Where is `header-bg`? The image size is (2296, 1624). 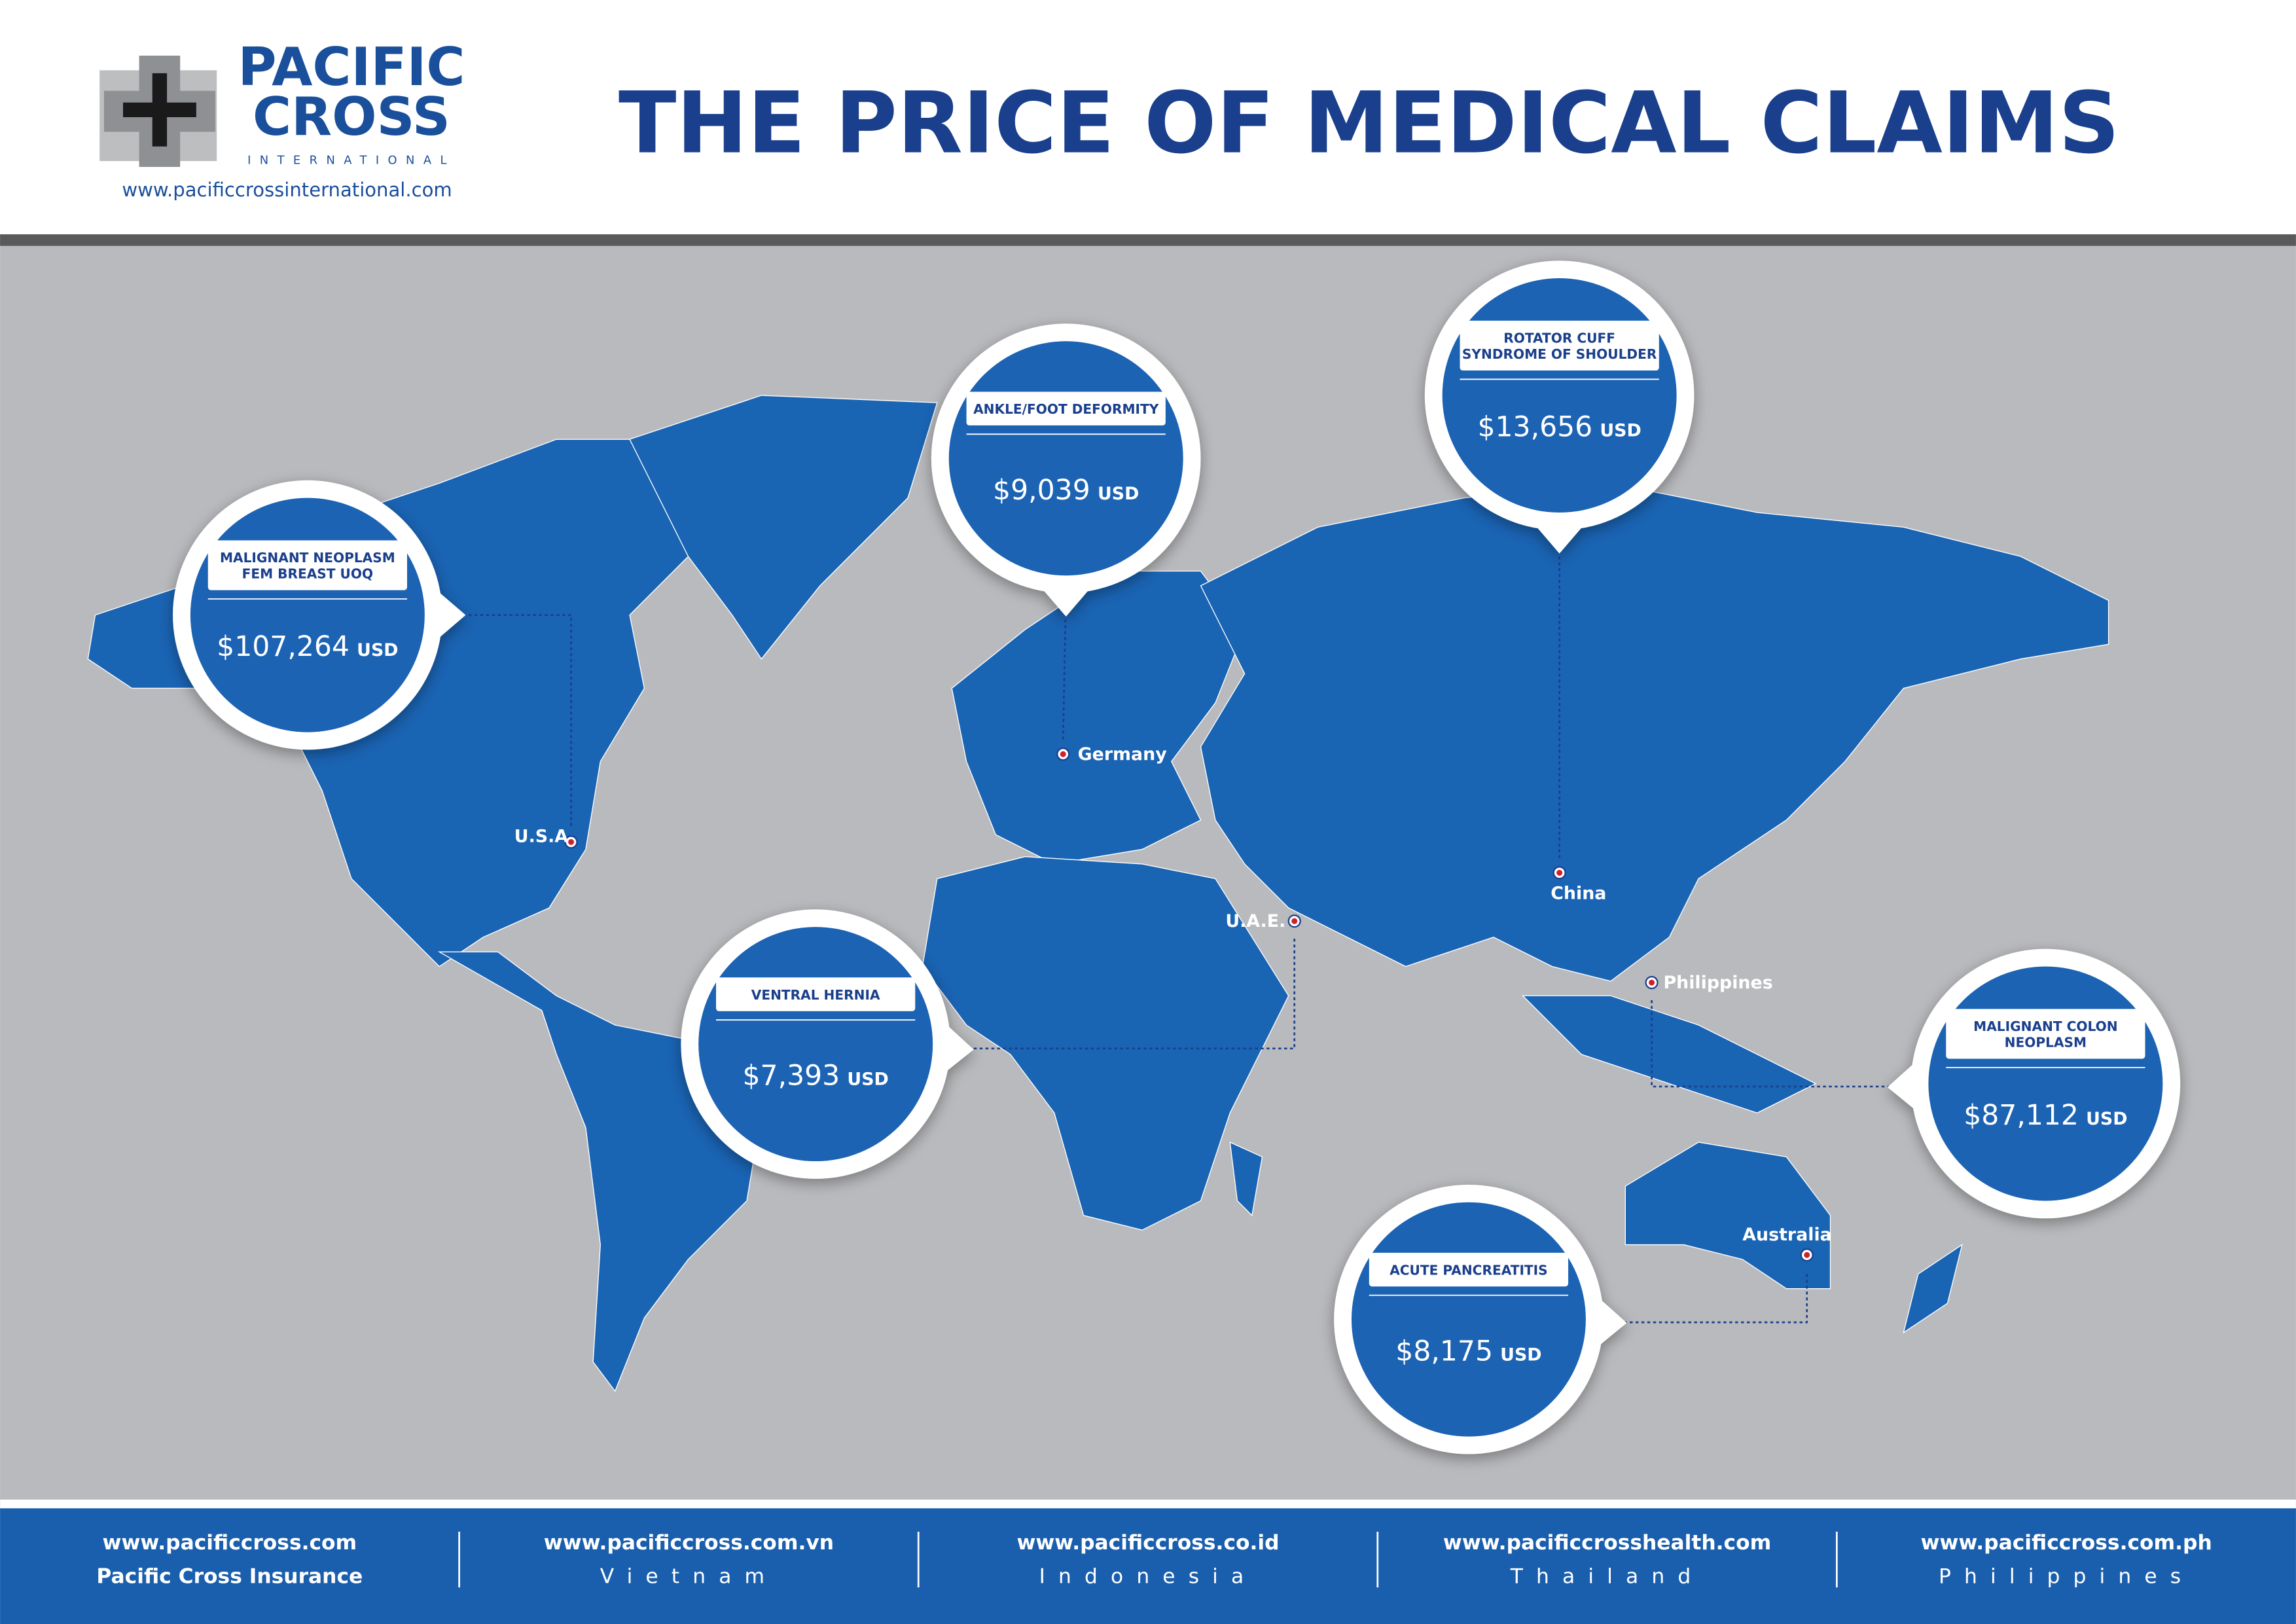 header-bg is located at coordinates (1148, 117).